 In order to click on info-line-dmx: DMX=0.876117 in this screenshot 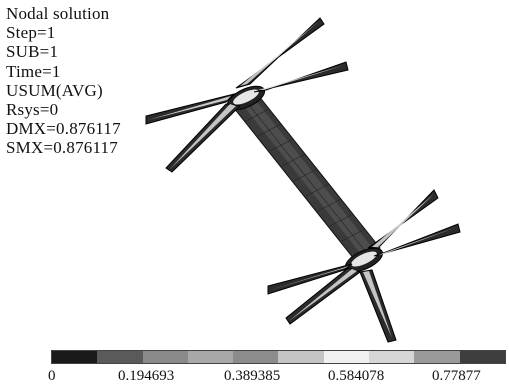, I will do `click(63, 129)`.